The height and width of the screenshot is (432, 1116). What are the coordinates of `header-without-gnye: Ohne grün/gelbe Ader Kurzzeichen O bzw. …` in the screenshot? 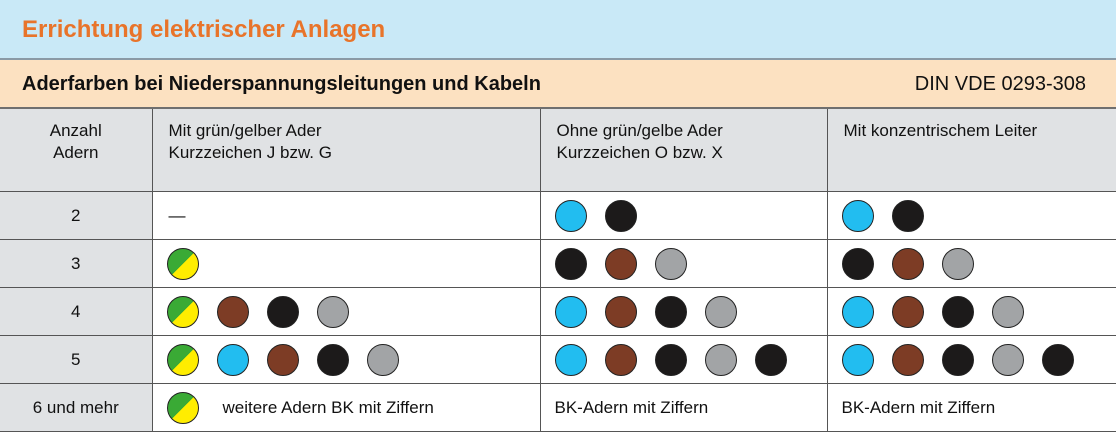 It's located at (683, 150).